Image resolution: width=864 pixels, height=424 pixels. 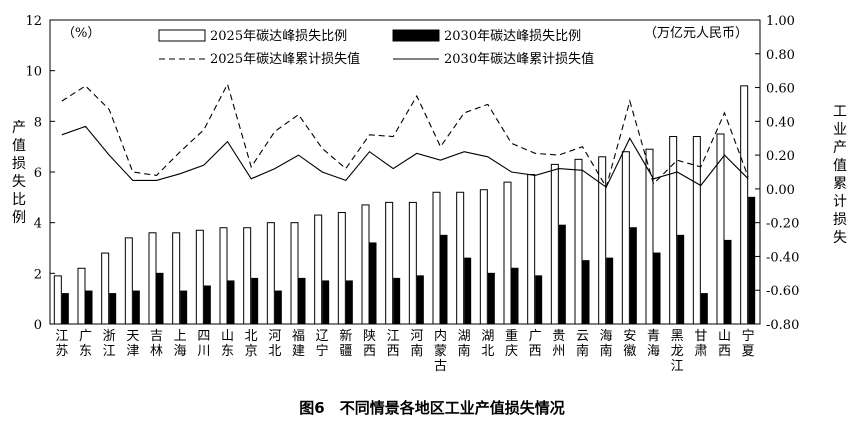 What do you see at coordinates (748, 351) in the screenshot?
I see `x-tick-label-29: 夏` at bounding box center [748, 351].